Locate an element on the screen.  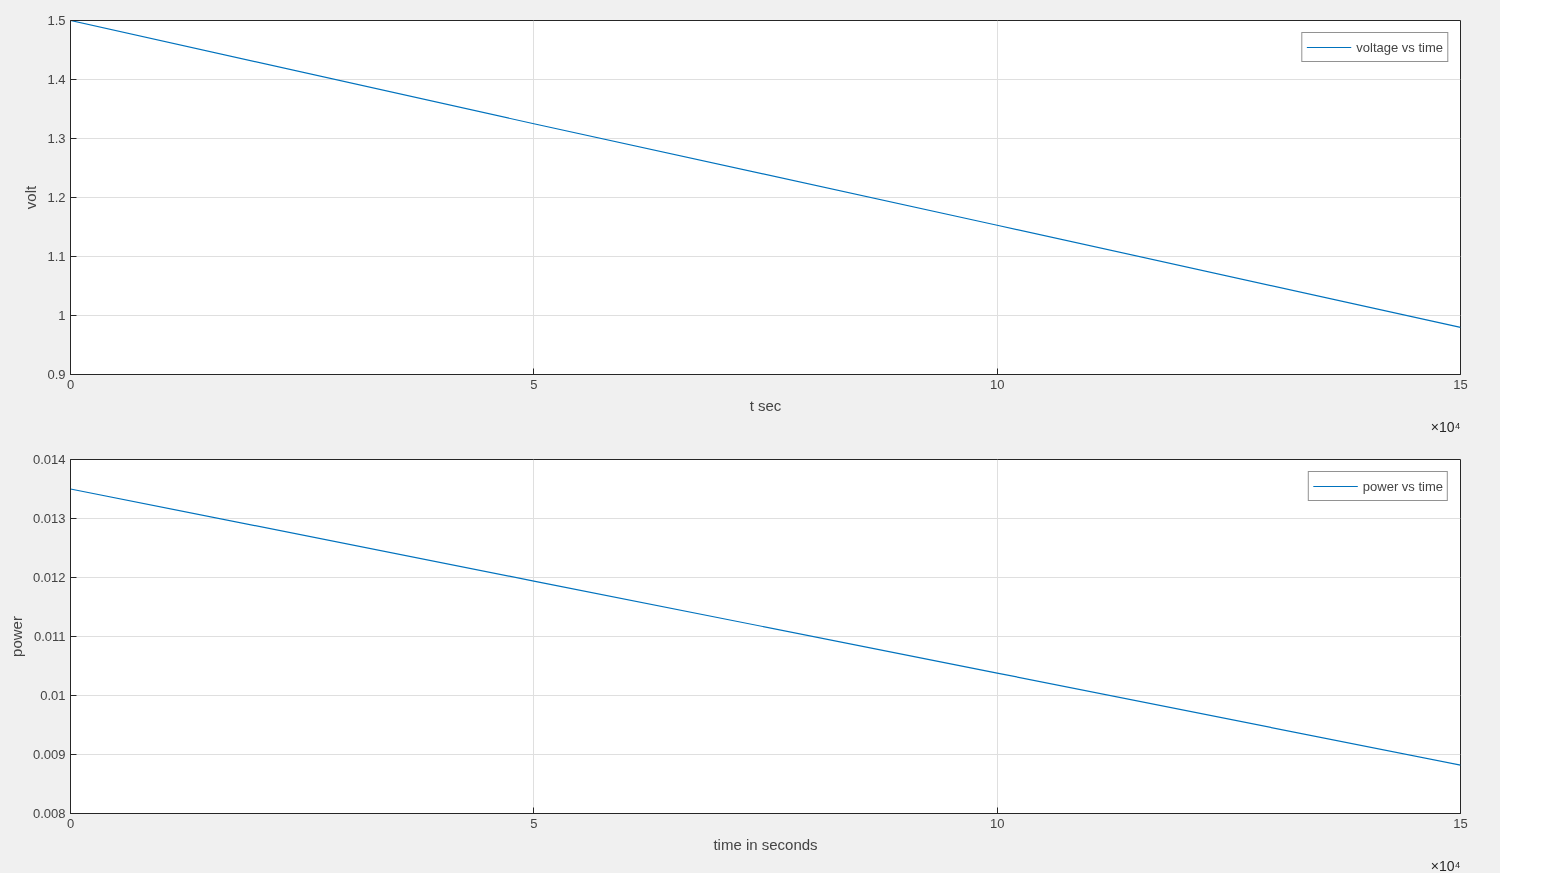
x-axis-title: time in seconds is located at coordinates (765, 844).